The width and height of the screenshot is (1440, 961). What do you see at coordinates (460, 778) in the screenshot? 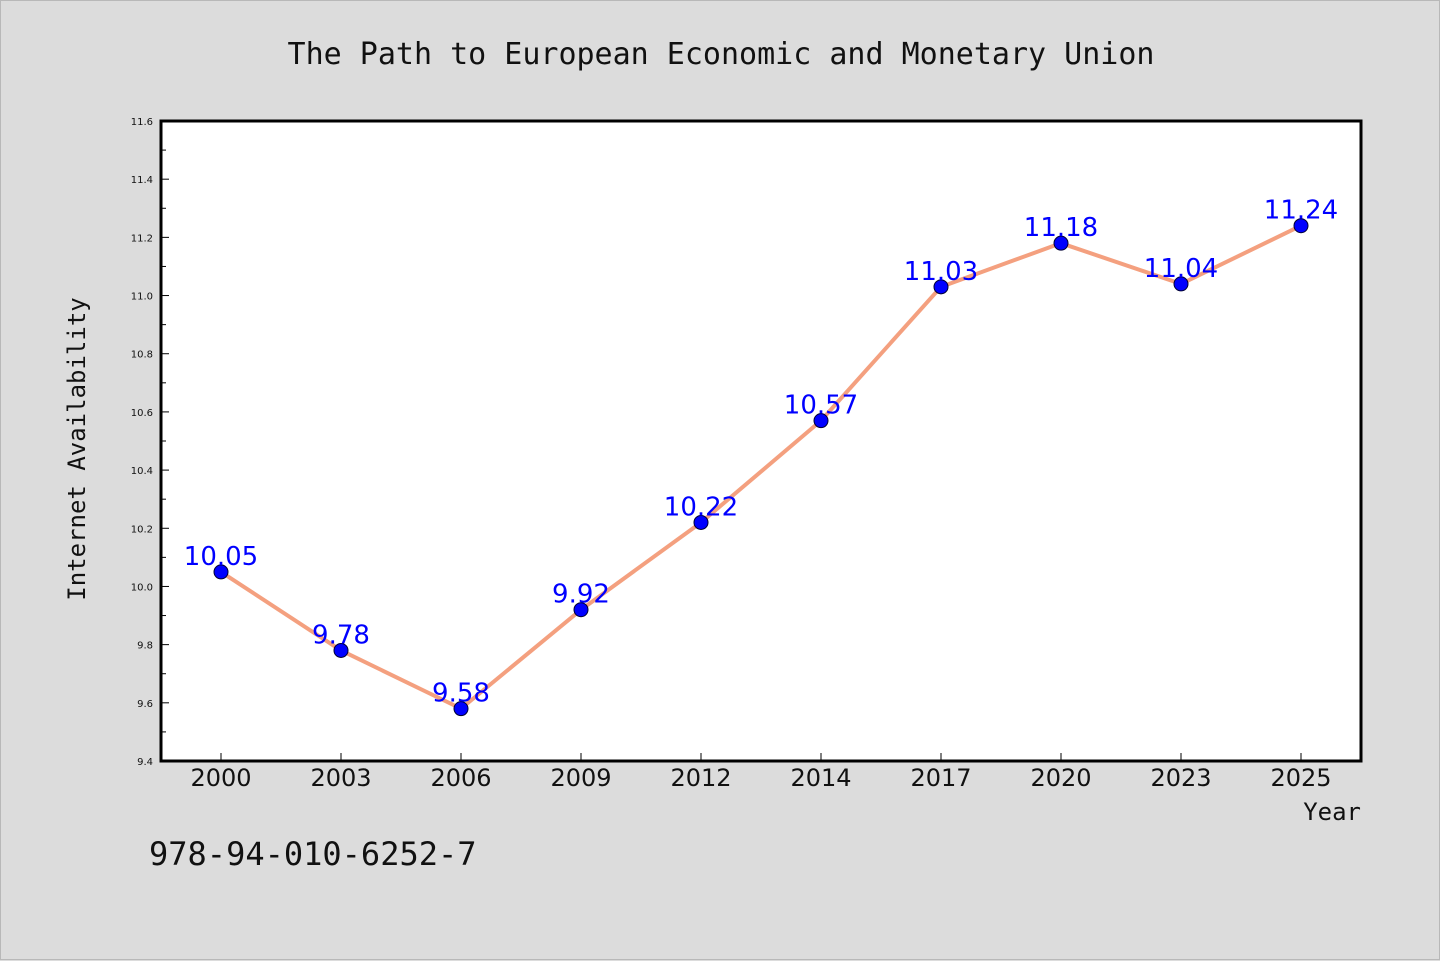
I see `x-tick-label: 2006` at bounding box center [460, 778].